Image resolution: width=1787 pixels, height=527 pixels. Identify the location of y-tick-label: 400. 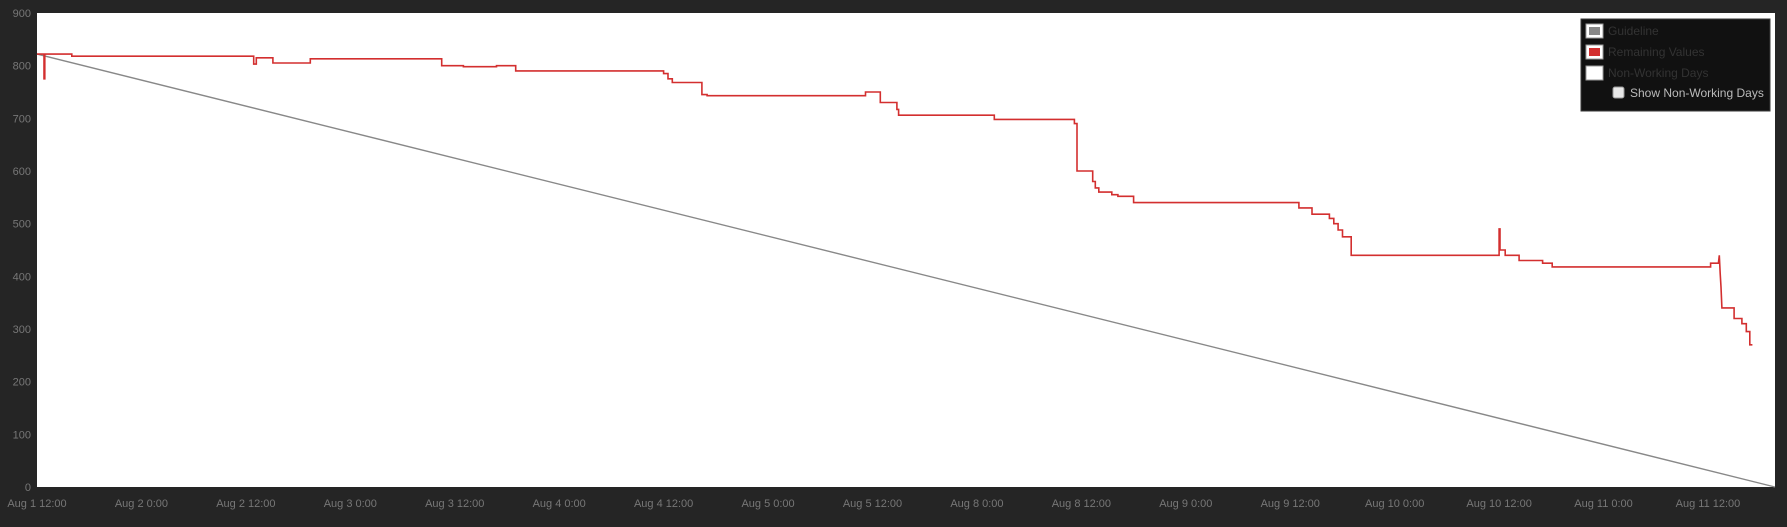
(22, 277).